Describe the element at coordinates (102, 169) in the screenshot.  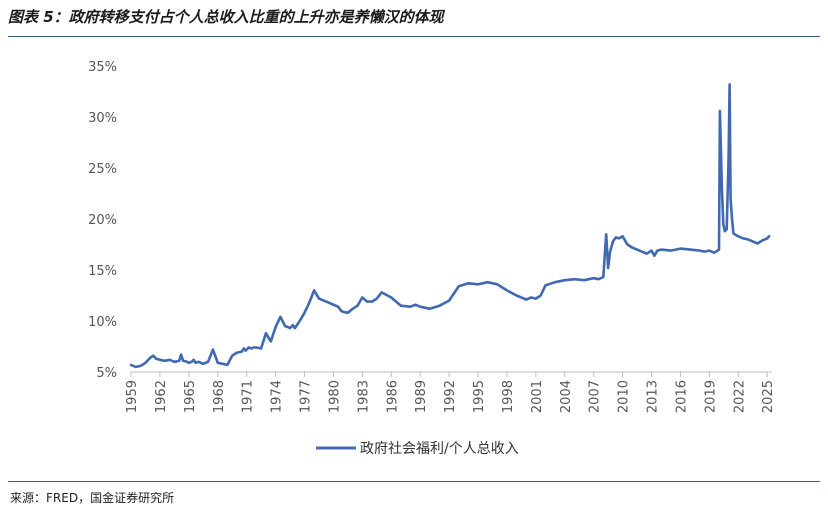
I see `y-tick-label: 25%` at that location.